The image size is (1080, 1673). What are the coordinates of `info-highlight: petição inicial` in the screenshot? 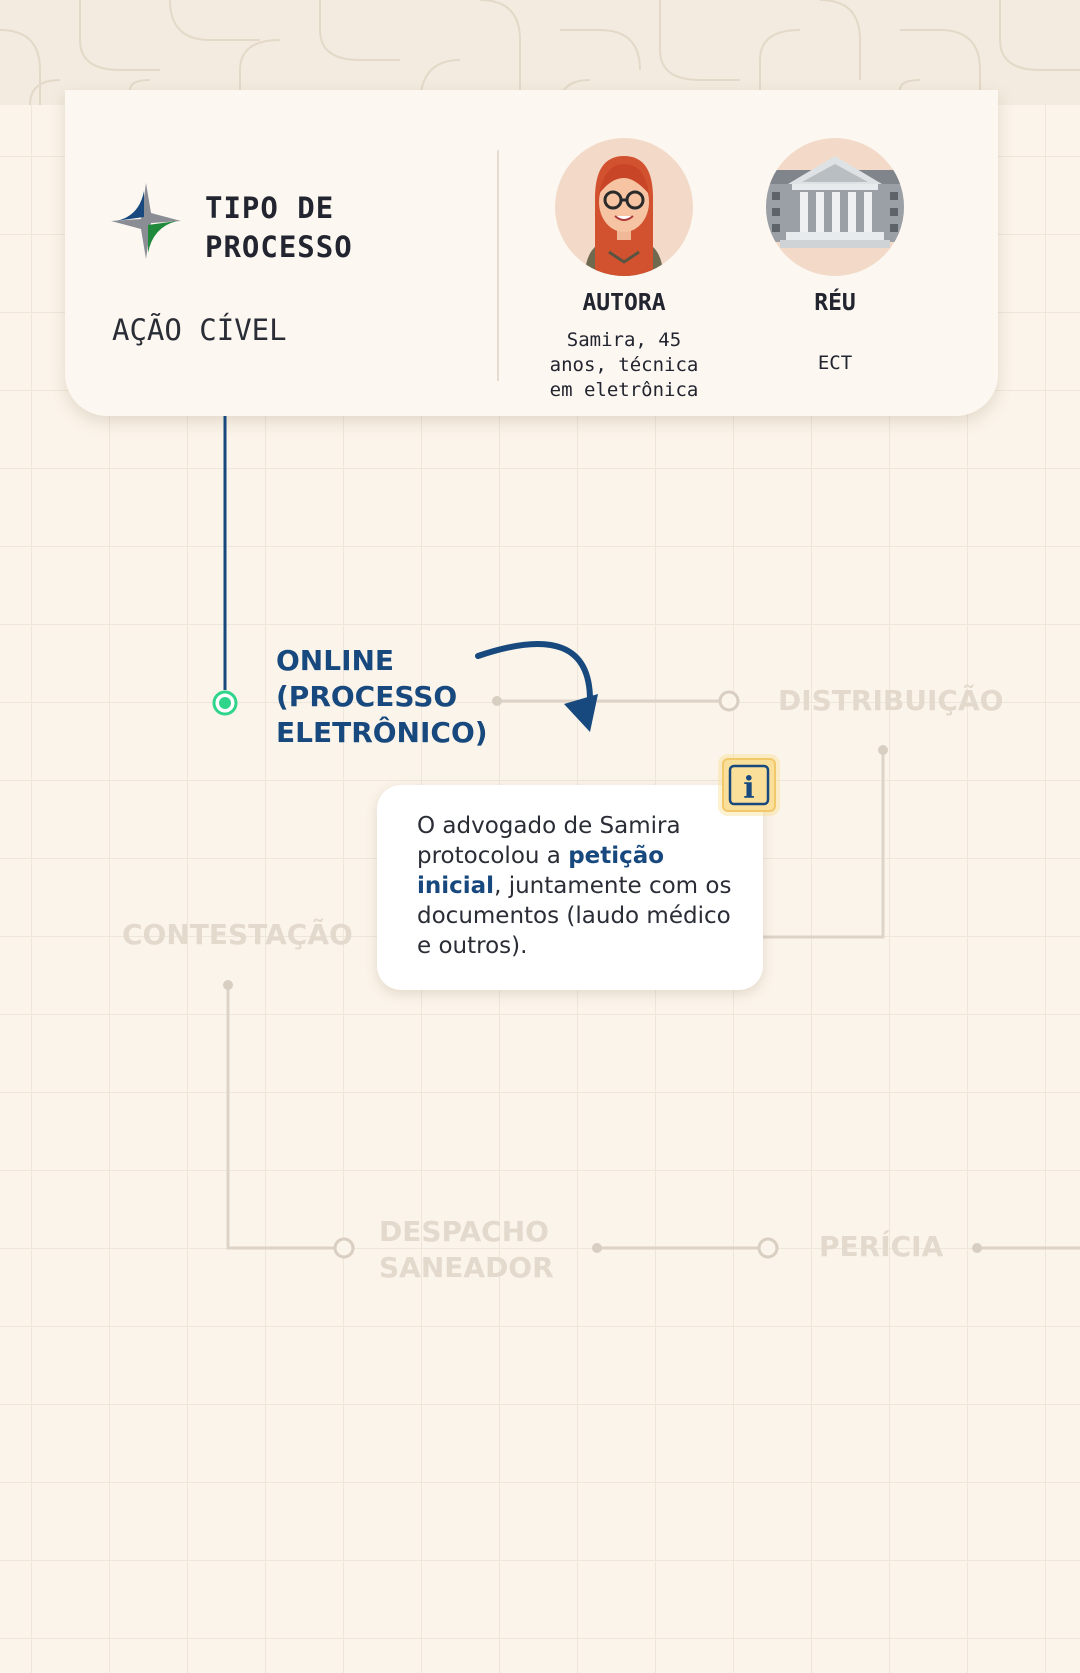 It's located at (541, 871).